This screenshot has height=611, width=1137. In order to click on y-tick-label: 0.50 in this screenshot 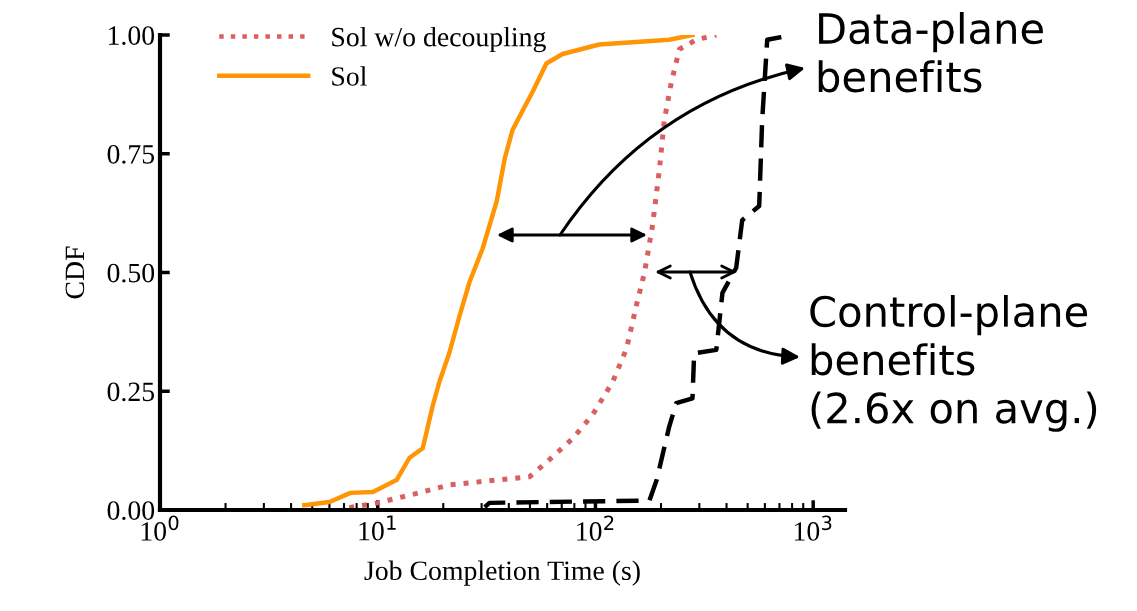, I will do `click(131, 273)`.